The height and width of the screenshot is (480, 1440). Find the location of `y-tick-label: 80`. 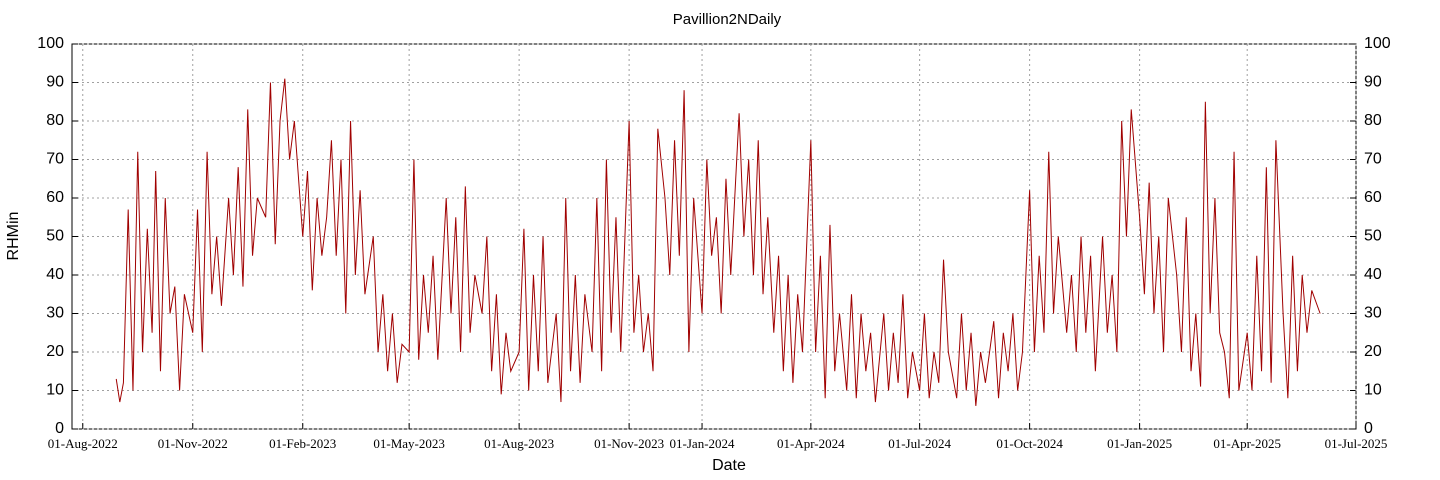

y-tick-label: 80 is located at coordinates (55, 120).